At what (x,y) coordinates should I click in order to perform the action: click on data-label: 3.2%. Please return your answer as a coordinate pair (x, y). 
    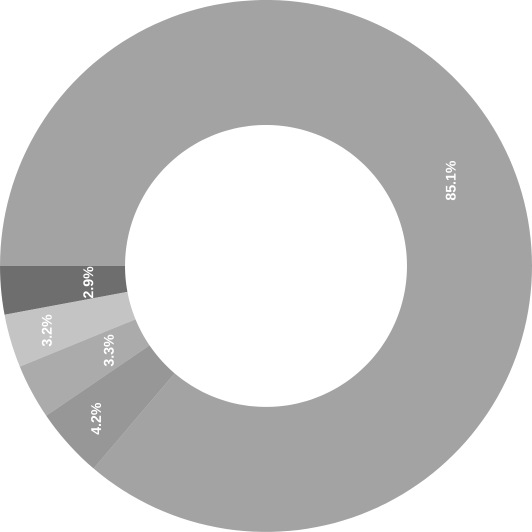
    Looking at the image, I should click on (47, 330).